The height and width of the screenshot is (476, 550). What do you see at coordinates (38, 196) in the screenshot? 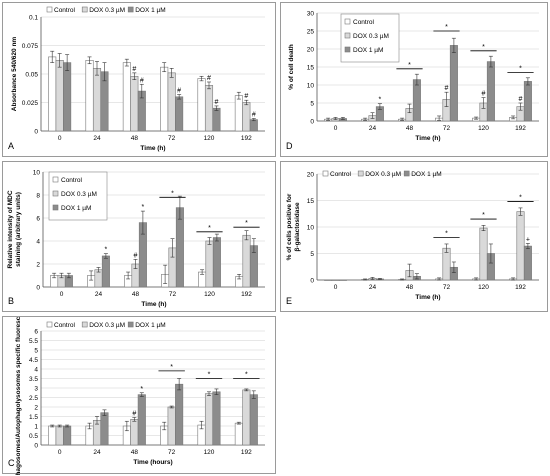
I see `y-tick-label: 8` at bounding box center [38, 196].